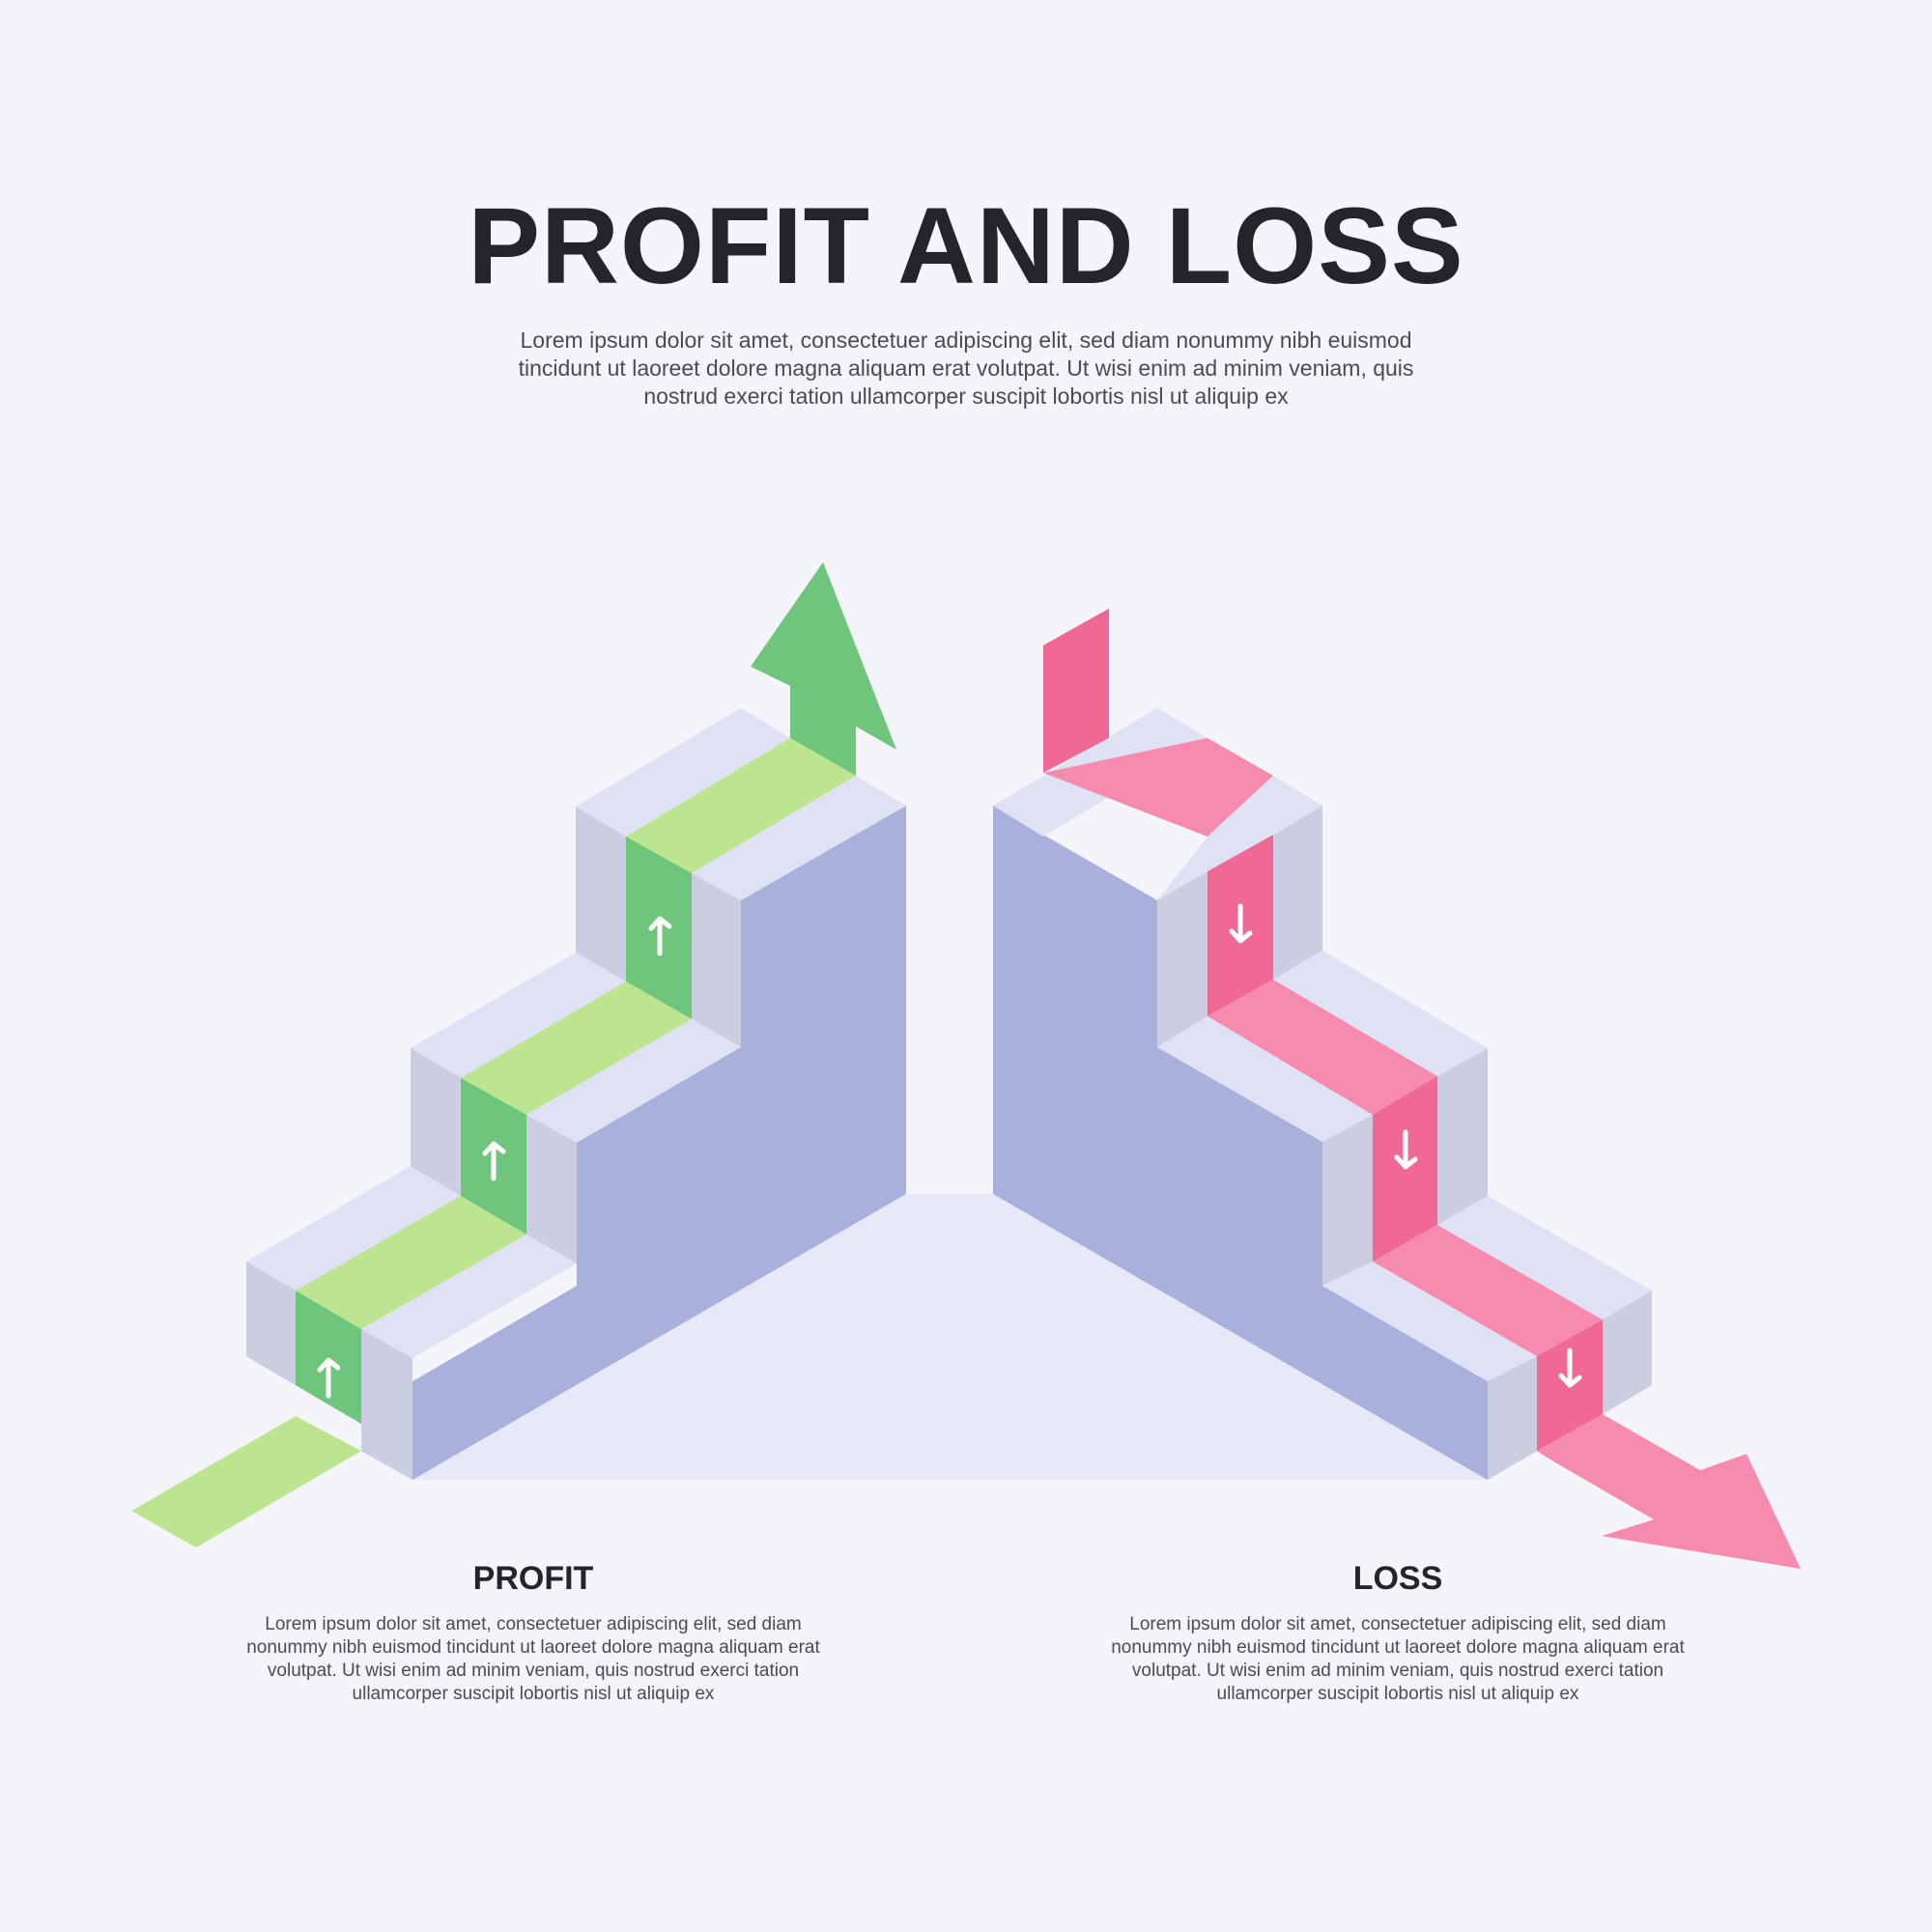 Image resolution: width=1932 pixels, height=1932 pixels. Describe the element at coordinates (601, 894) in the screenshot. I see `profit-step3-riser-left` at that location.